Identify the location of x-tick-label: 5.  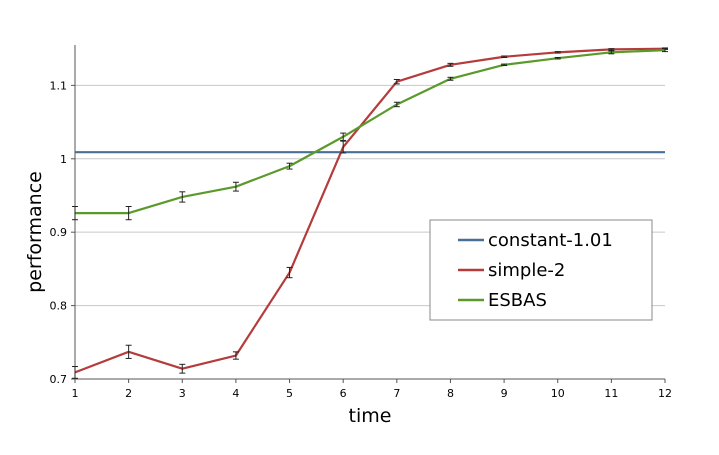
(289, 393).